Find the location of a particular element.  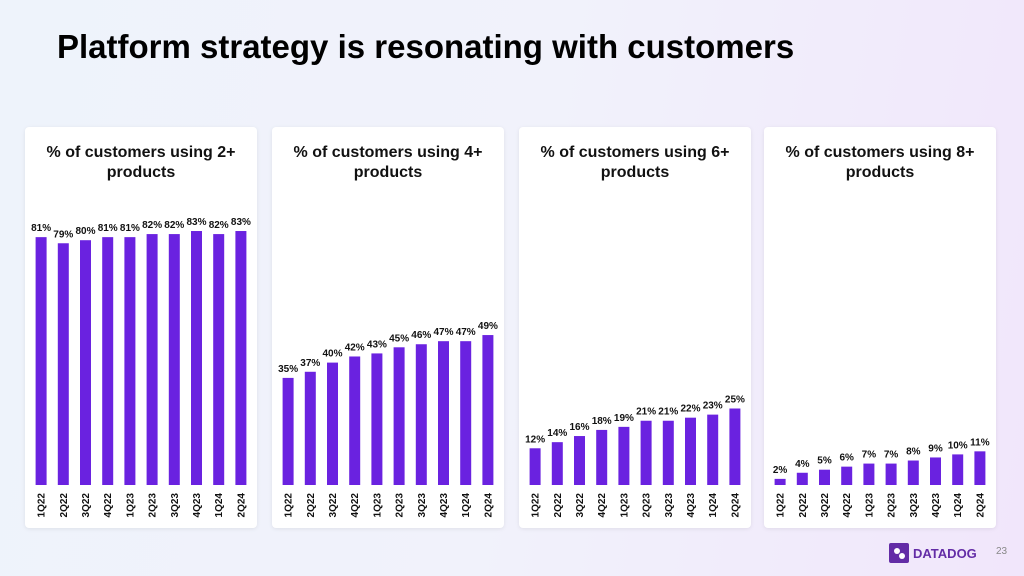

chart-title: % of customers using 2+ products is located at coordinates (141, 162).